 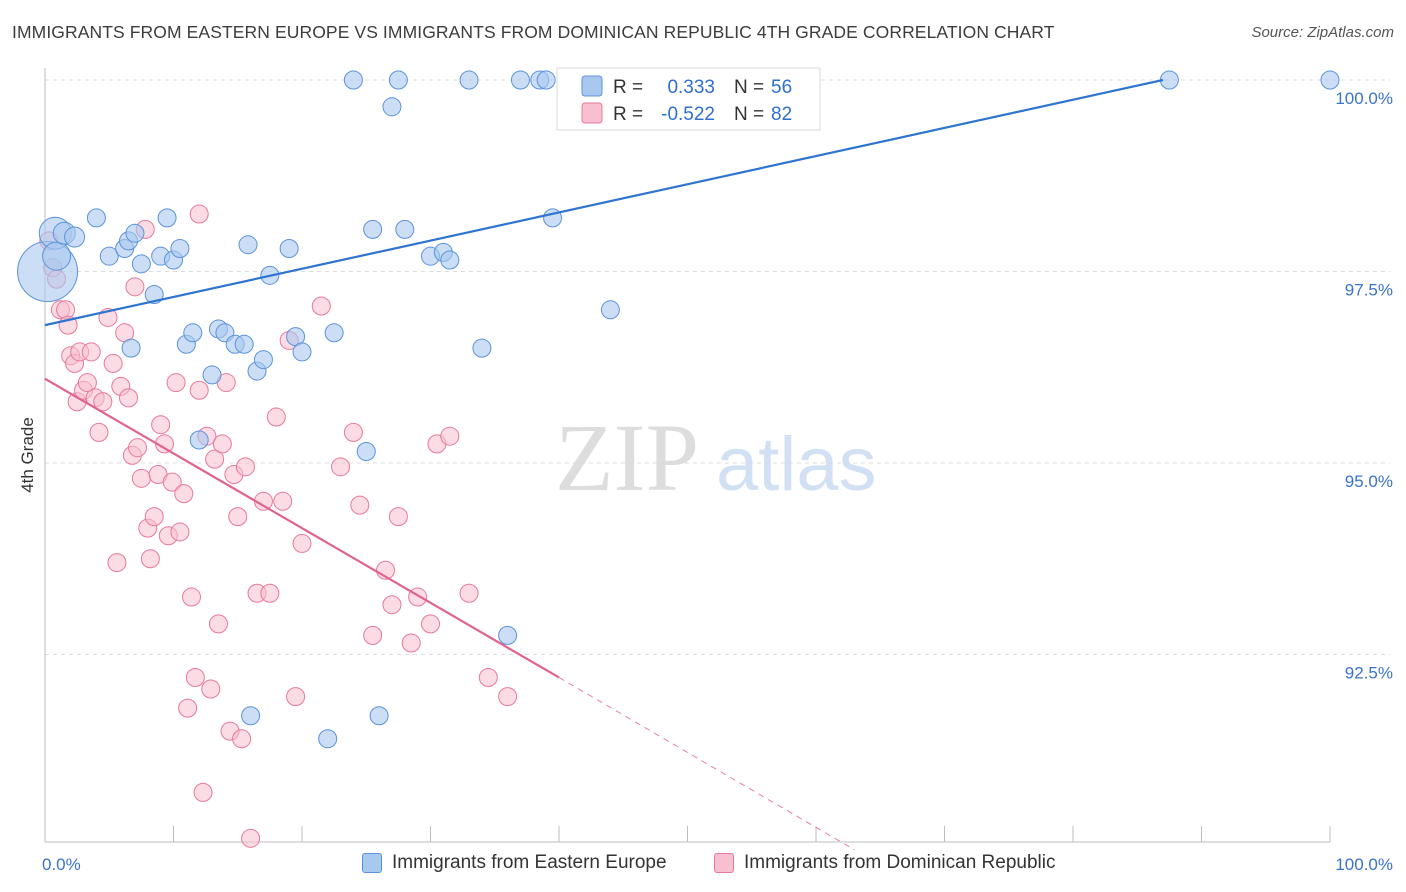 What do you see at coordinates (61, 864) in the screenshot?
I see `x-tick-label: 0.0%` at bounding box center [61, 864].